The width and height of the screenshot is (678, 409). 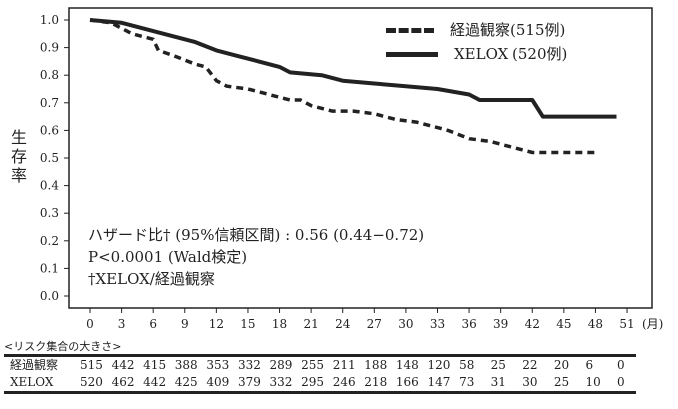 I want to click on risk-cell: 515, so click(x=91, y=365).